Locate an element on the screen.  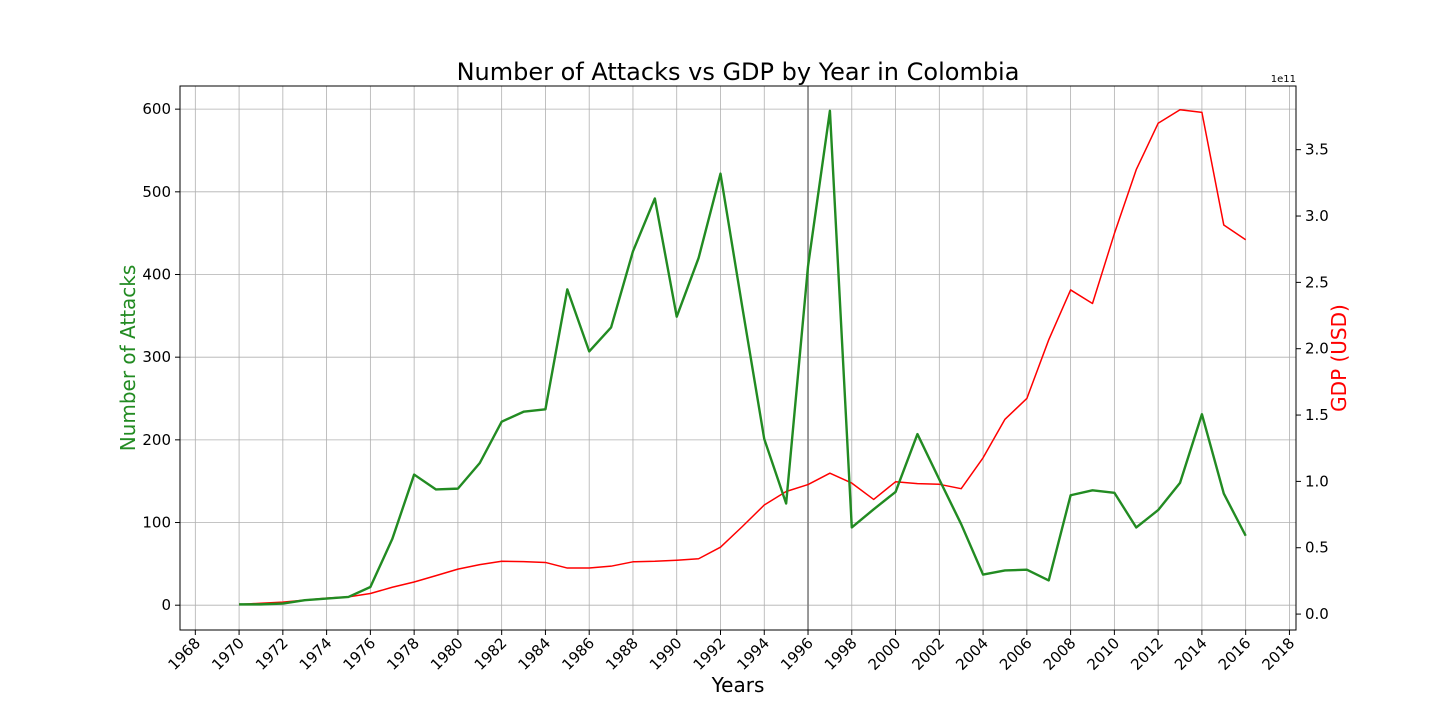
y2-offset-label: 1e11 is located at coordinates (1283, 79).